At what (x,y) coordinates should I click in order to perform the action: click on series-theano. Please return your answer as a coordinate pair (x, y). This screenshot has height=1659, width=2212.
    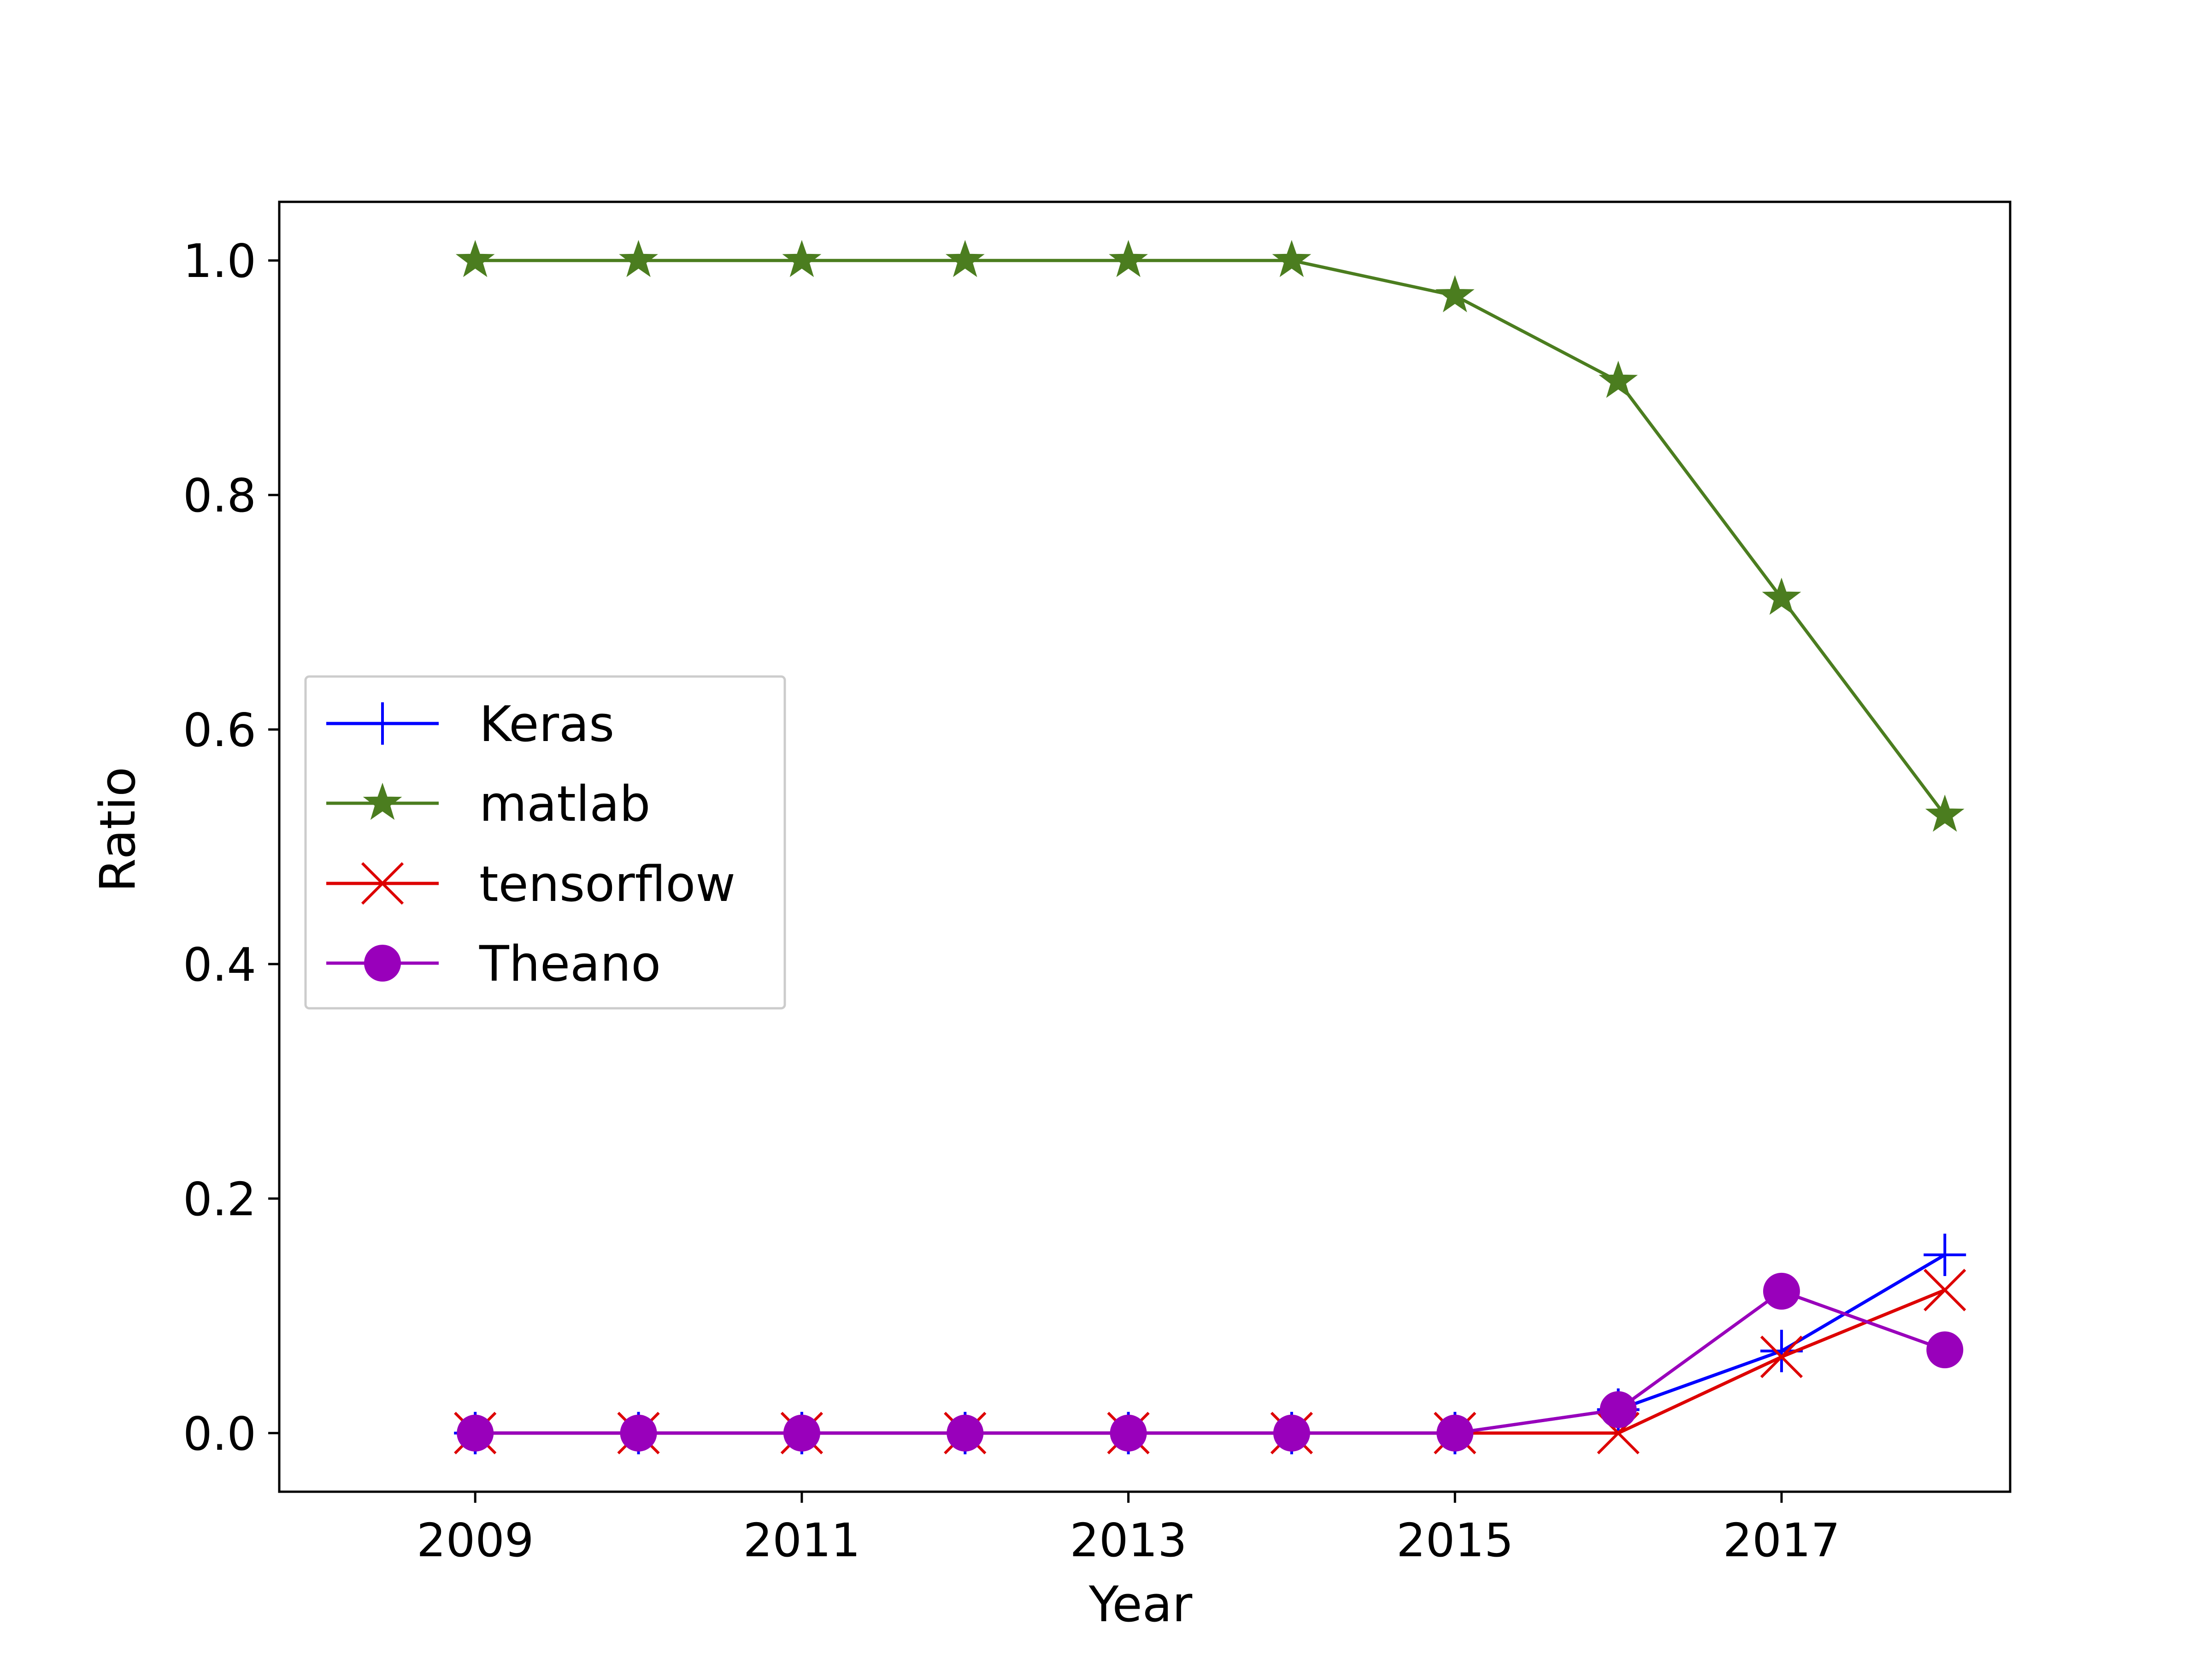
    Looking at the image, I should click on (1210, 1362).